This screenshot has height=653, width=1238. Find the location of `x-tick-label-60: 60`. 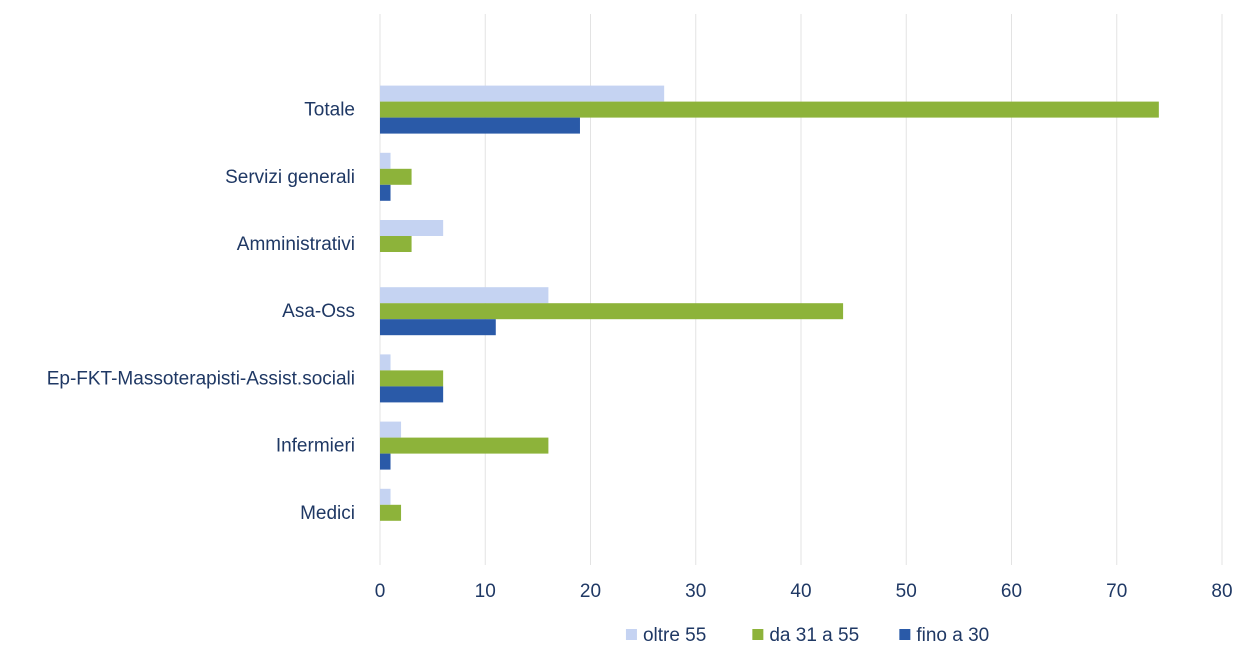

x-tick-label-60: 60 is located at coordinates (1011, 591).